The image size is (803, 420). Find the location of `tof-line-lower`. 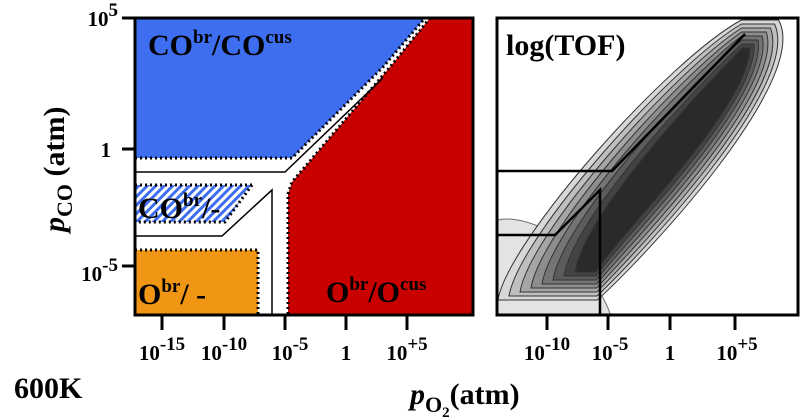

tof-line-lower is located at coordinates (549, 250).